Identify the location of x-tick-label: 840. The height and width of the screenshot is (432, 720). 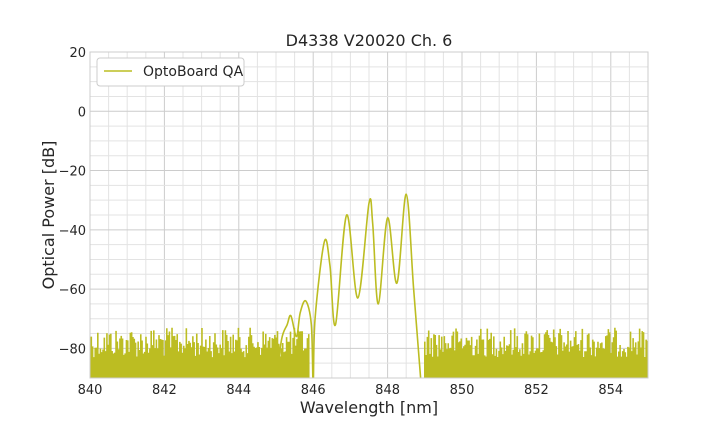
(90, 390).